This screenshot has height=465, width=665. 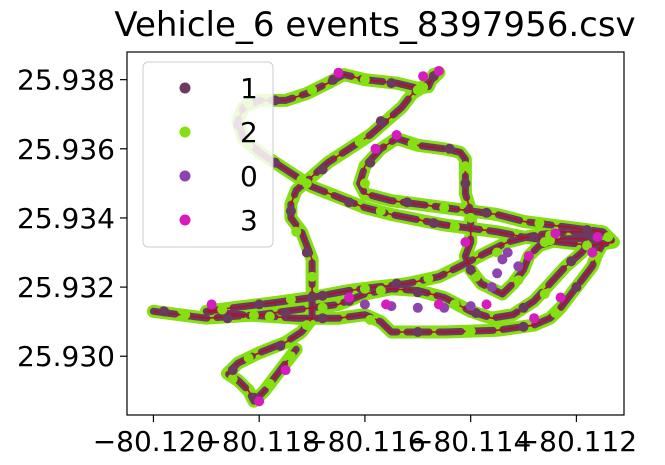 What do you see at coordinates (249, 132) in the screenshot?
I see `legend-label: 2` at bounding box center [249, 132].